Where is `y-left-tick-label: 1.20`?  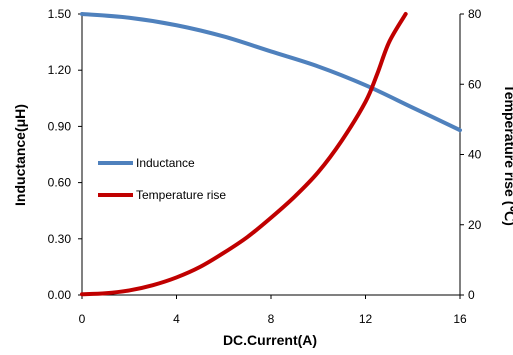
y-left-tick-label: 1.20 is located at coordinates (60, 70).